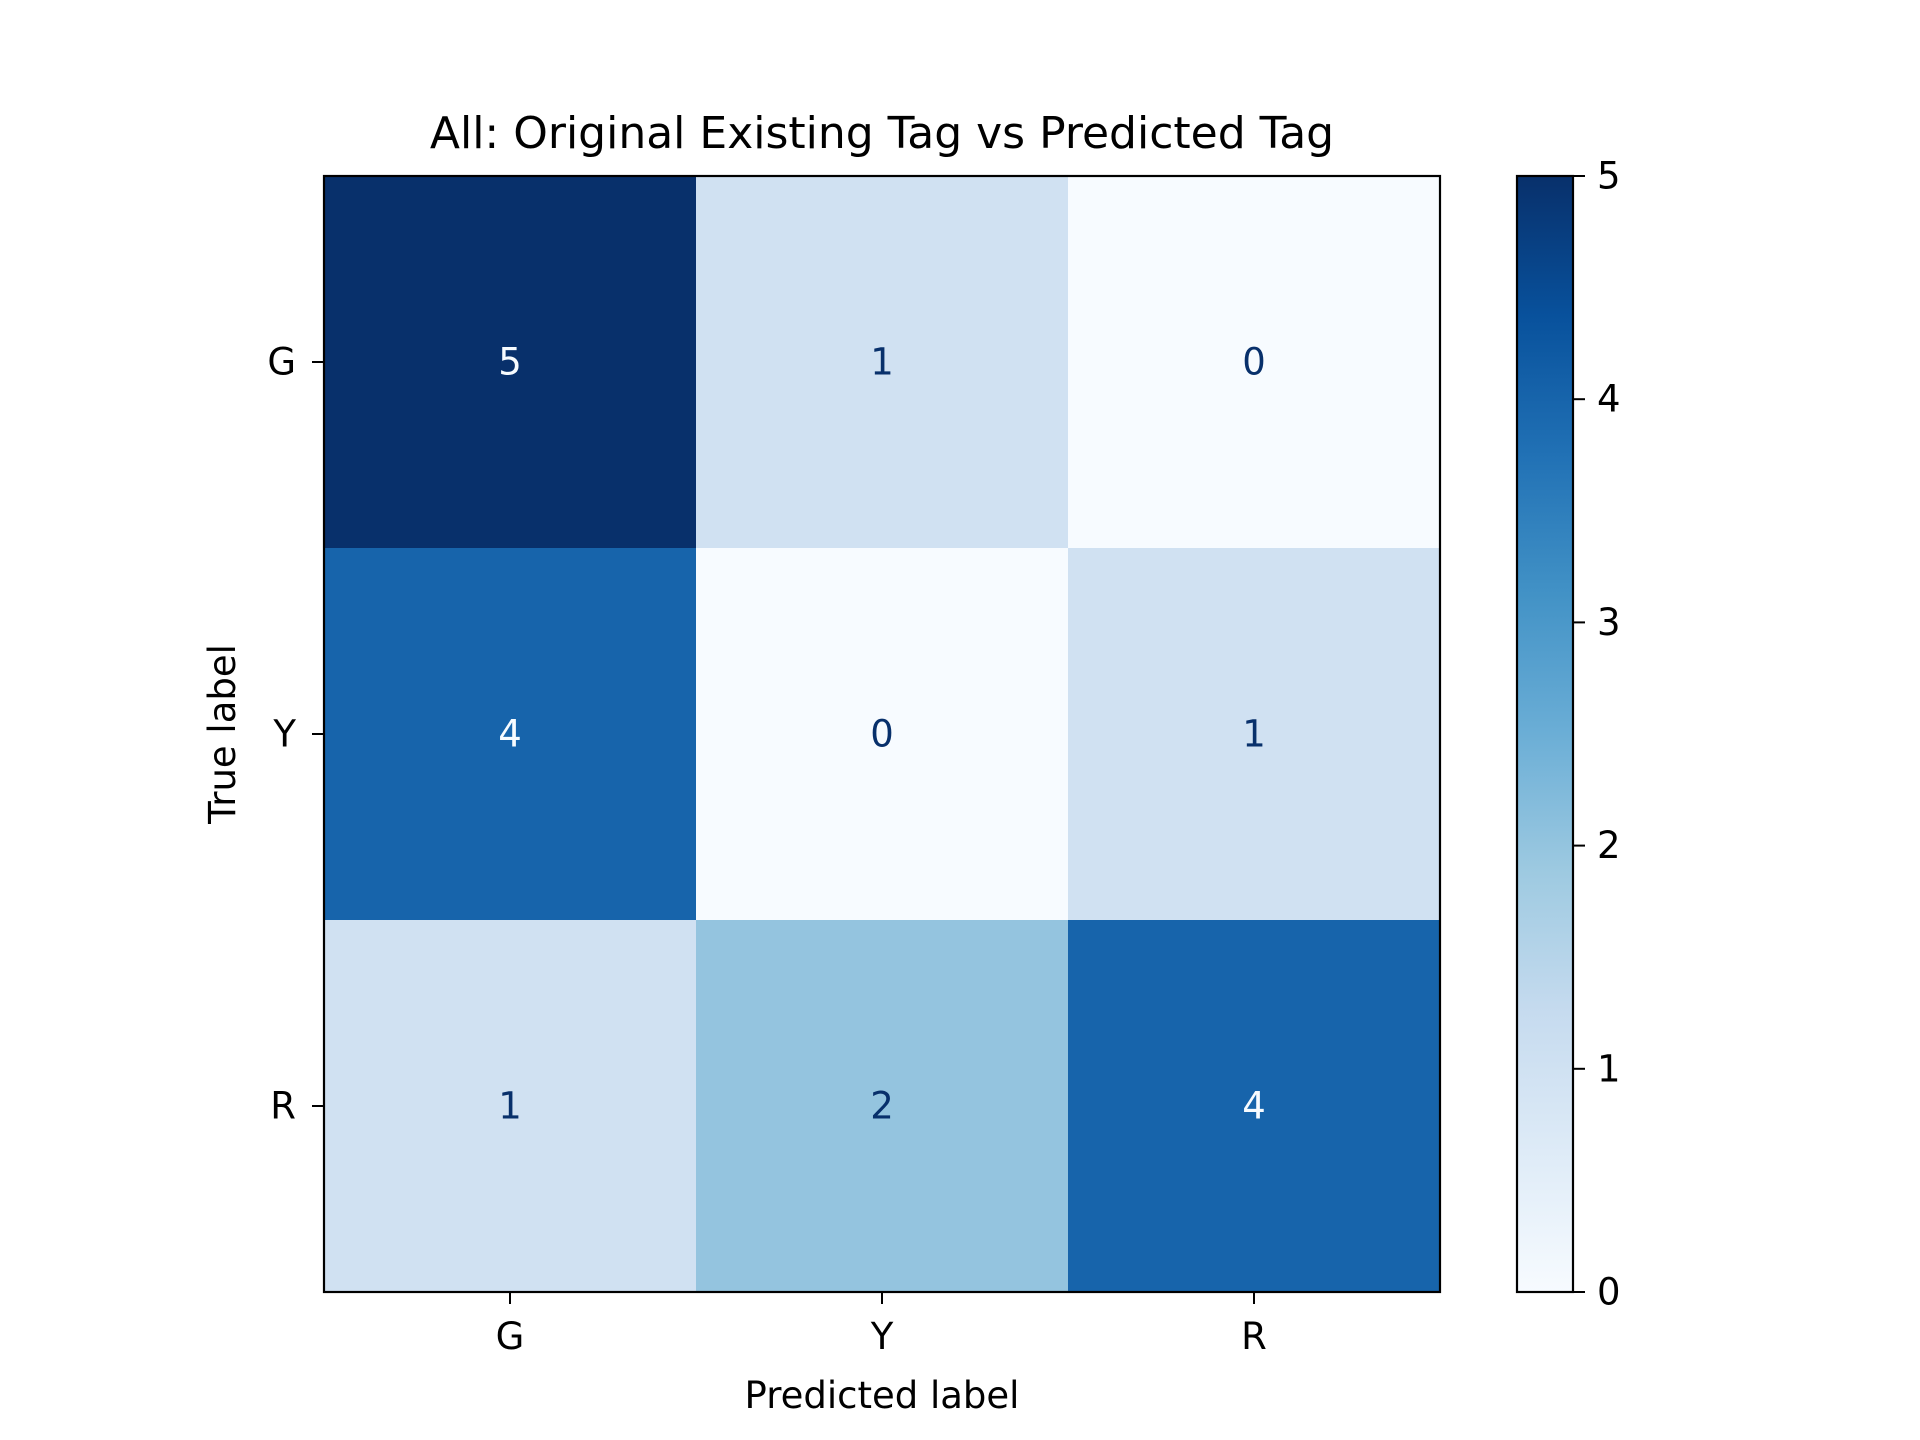  I want to click on colorbar-tick-label: 4, so click(1609, 399).